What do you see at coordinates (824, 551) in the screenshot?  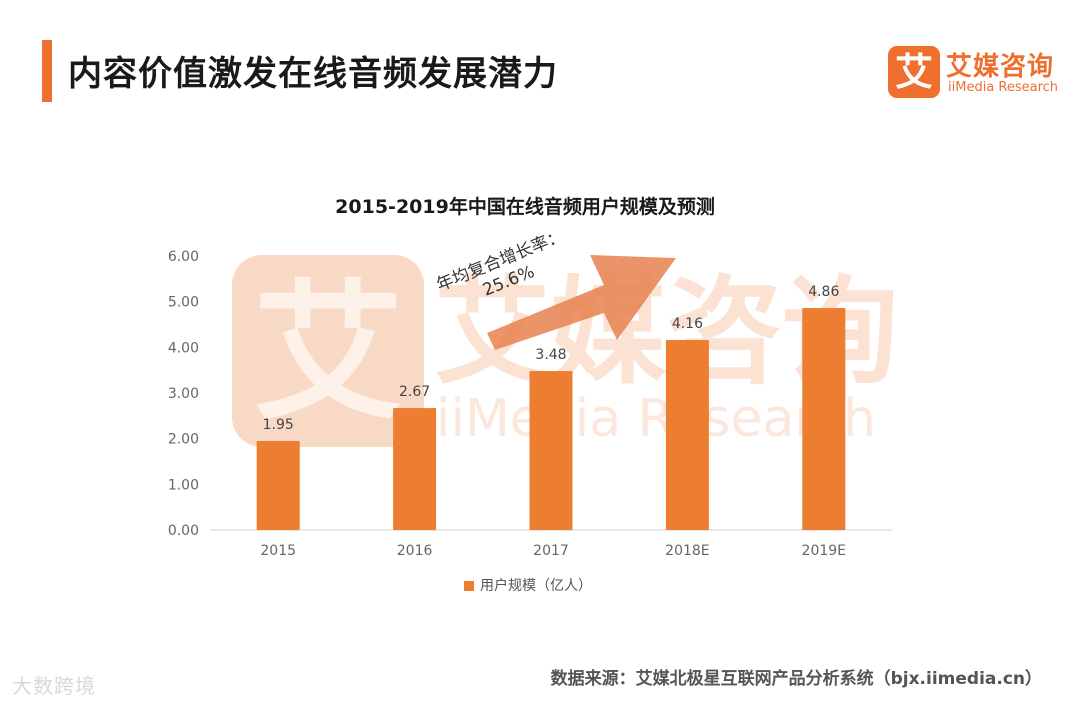 I see `x-tick-label: 2019E` at bounding box center [824, 551].